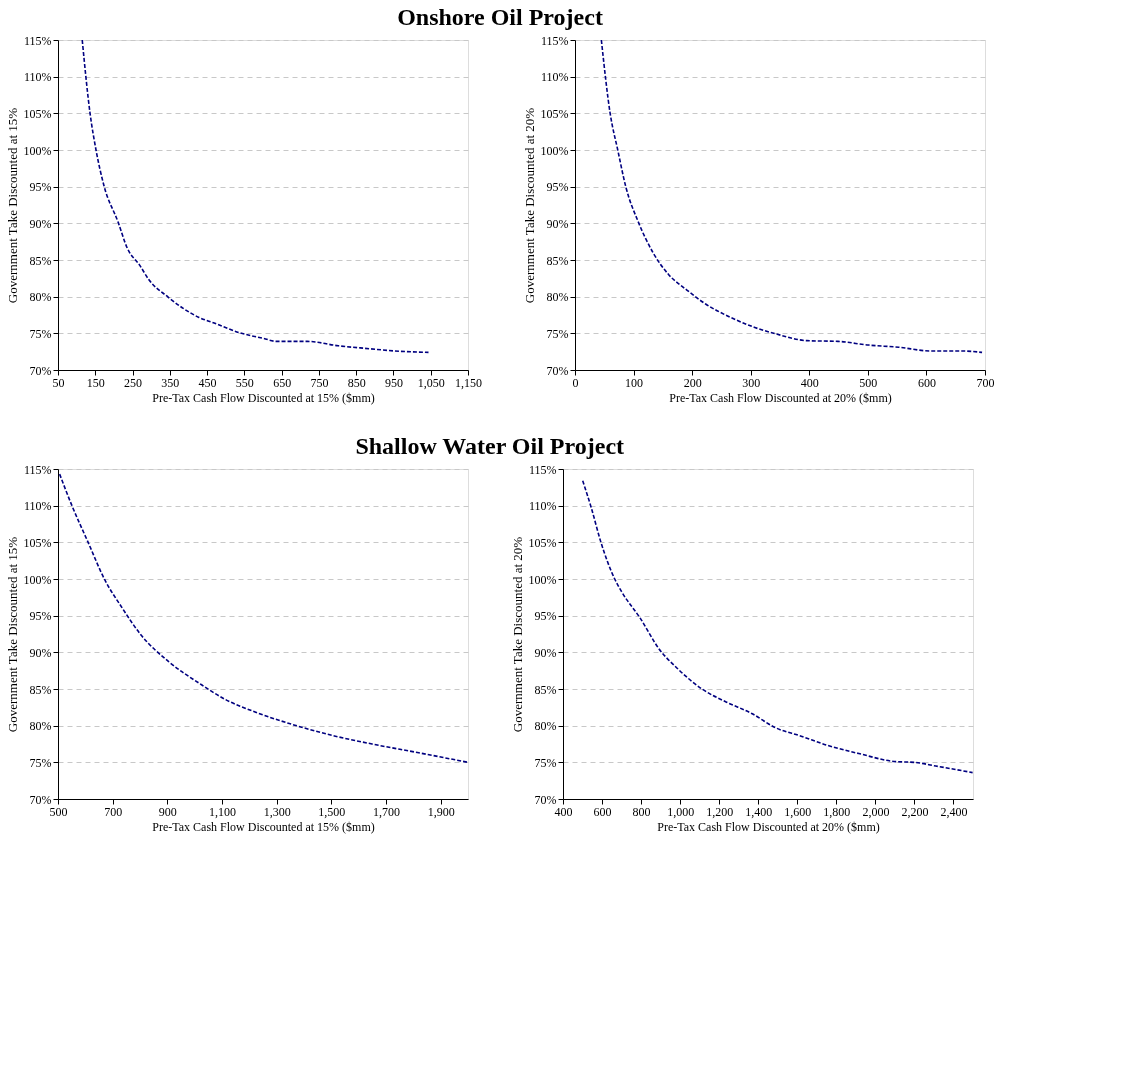 This screenshot has height=1072, width=1133. I want to click on x-tick-label: 950, so click(393, 382).